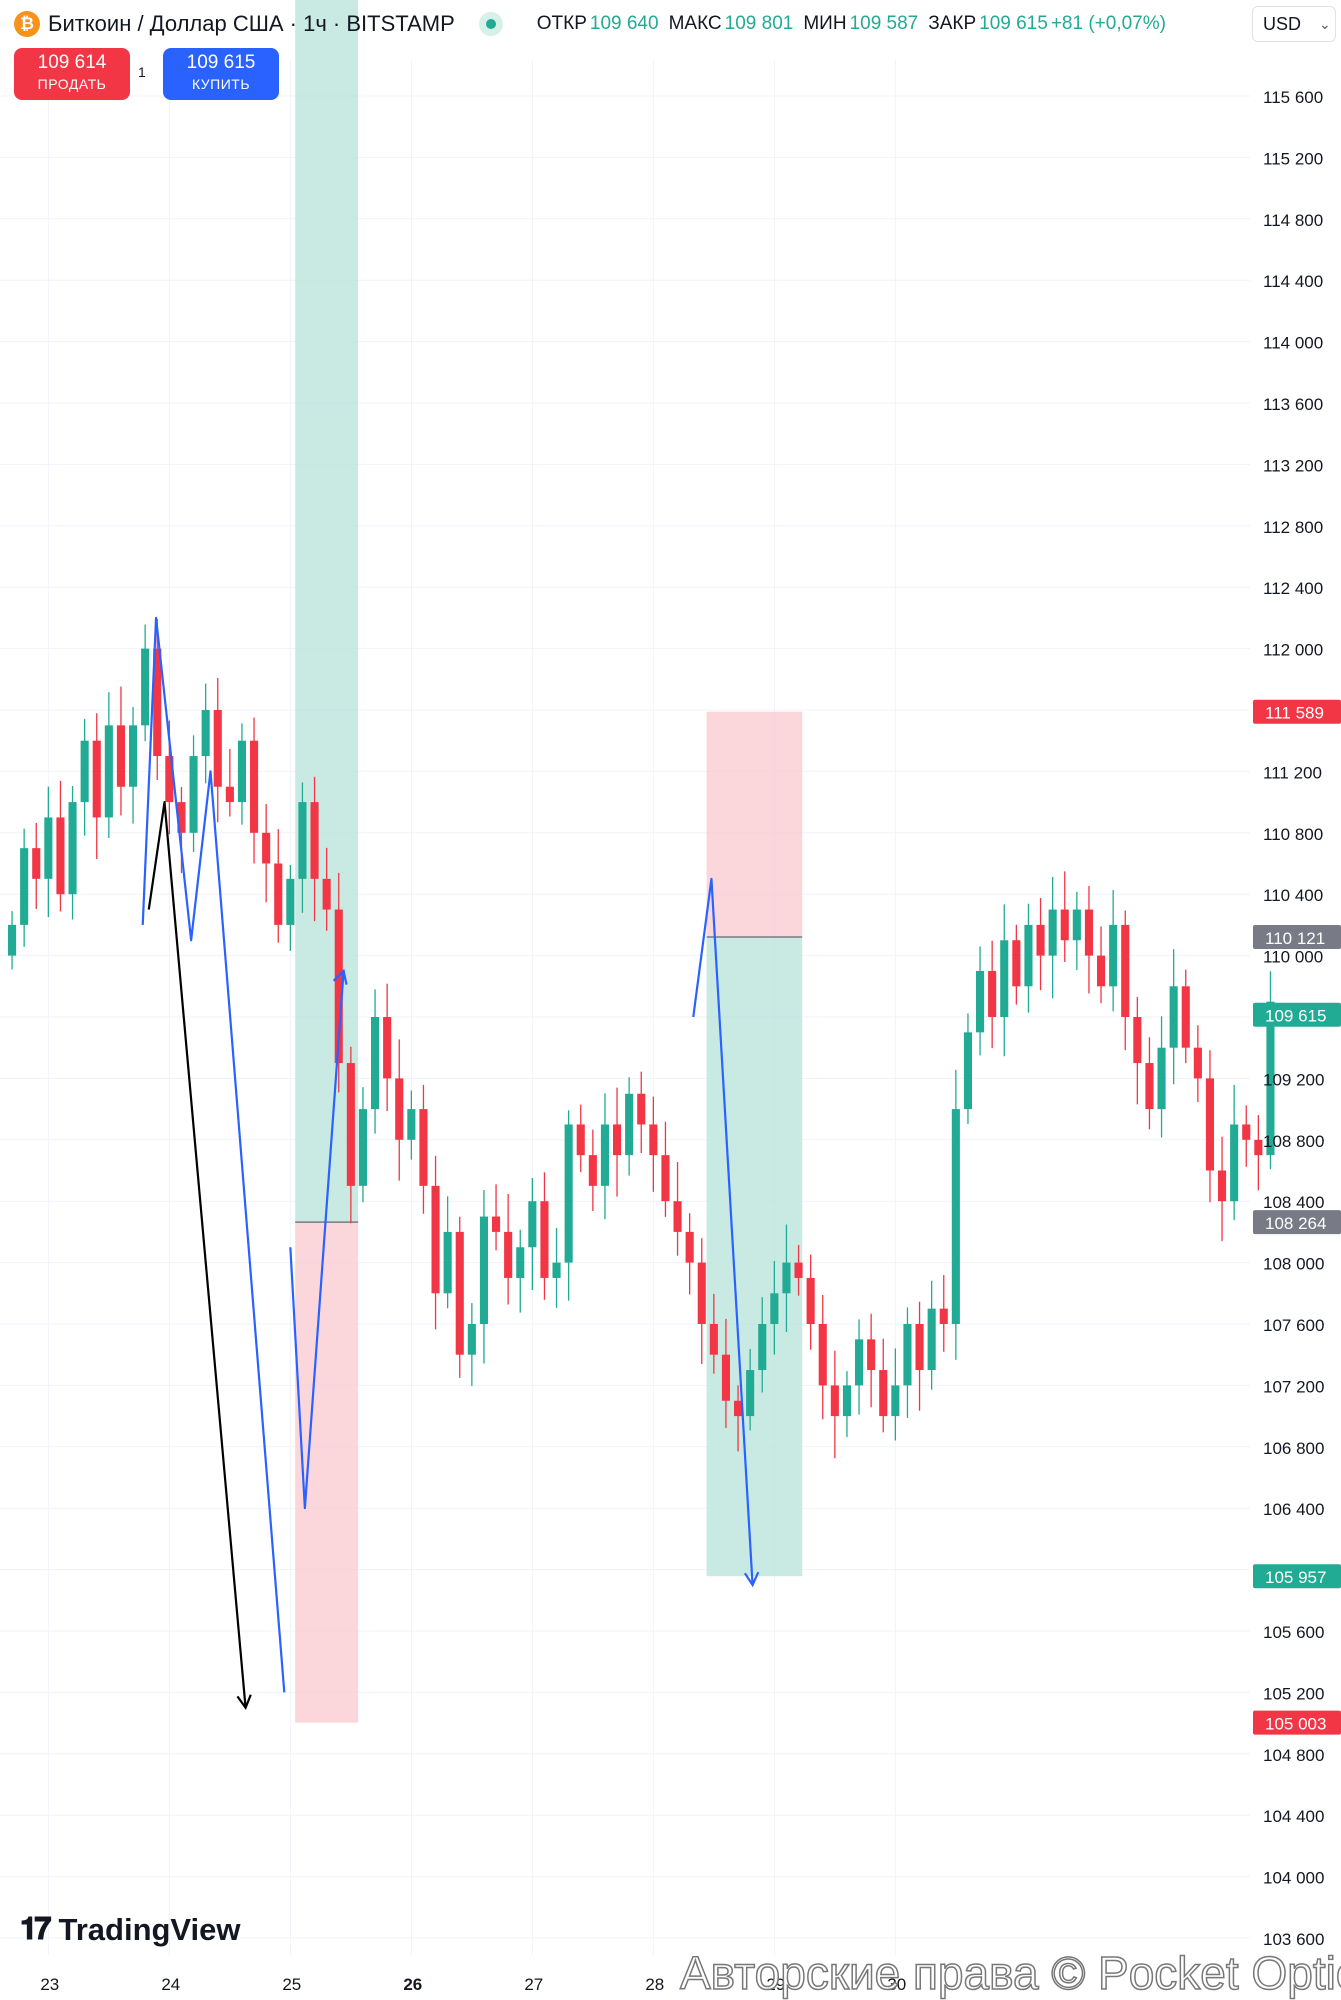 This screenshot has height=2000, width=1341. I want to click on y-tick-label: 109 200, so click(1293, 1079).